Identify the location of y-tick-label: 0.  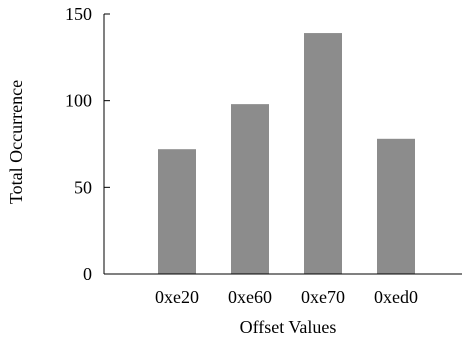
(87, 274).